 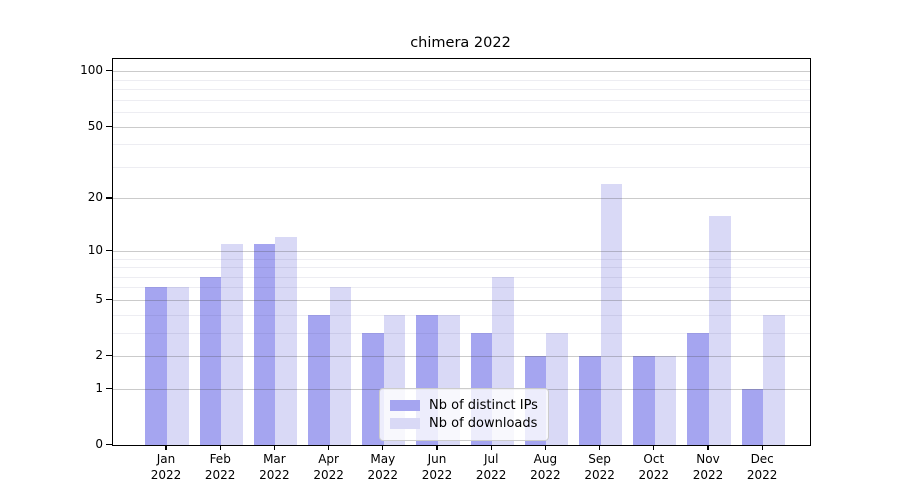 I want to click on x-tick-label-jan: Jan 2022, so click(x=166, y=467).